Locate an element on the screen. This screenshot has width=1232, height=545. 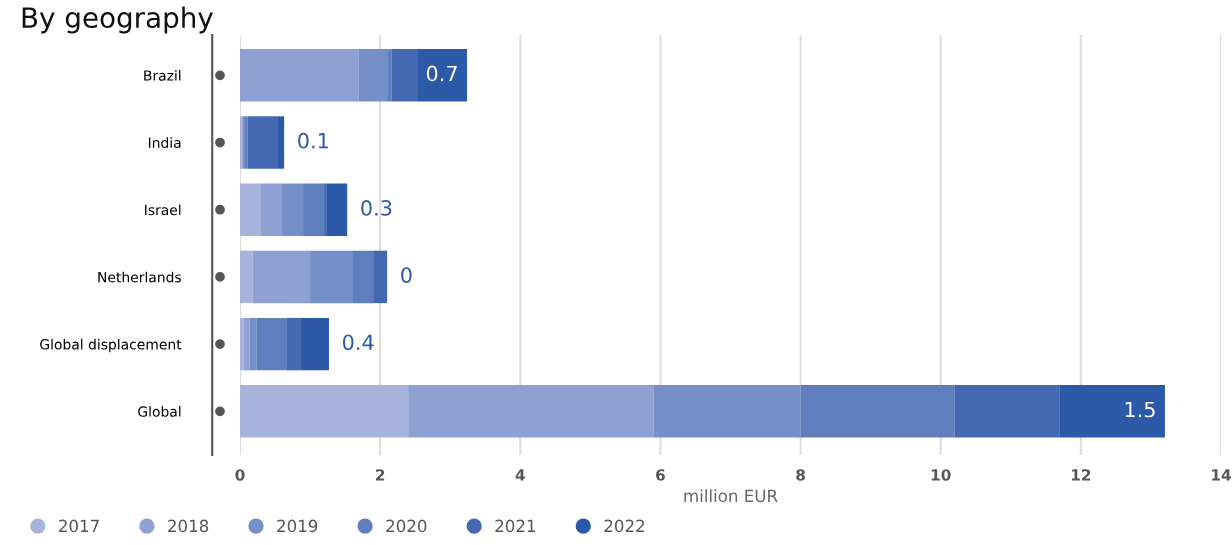
x-tick-label: 12 is located at coordinates (1081, 475).